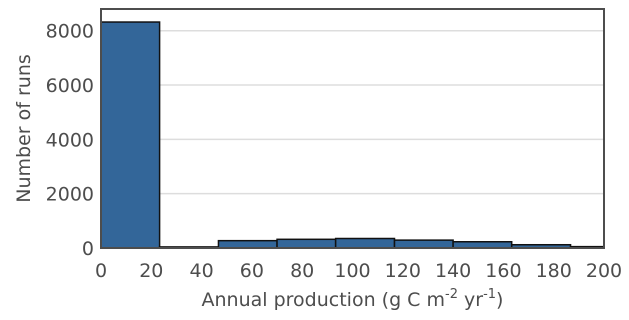 The image size is (629, 320). Describe the element at coordinates (503, 271) in the screenshot. I see `x-tick-label: 160` at that location.